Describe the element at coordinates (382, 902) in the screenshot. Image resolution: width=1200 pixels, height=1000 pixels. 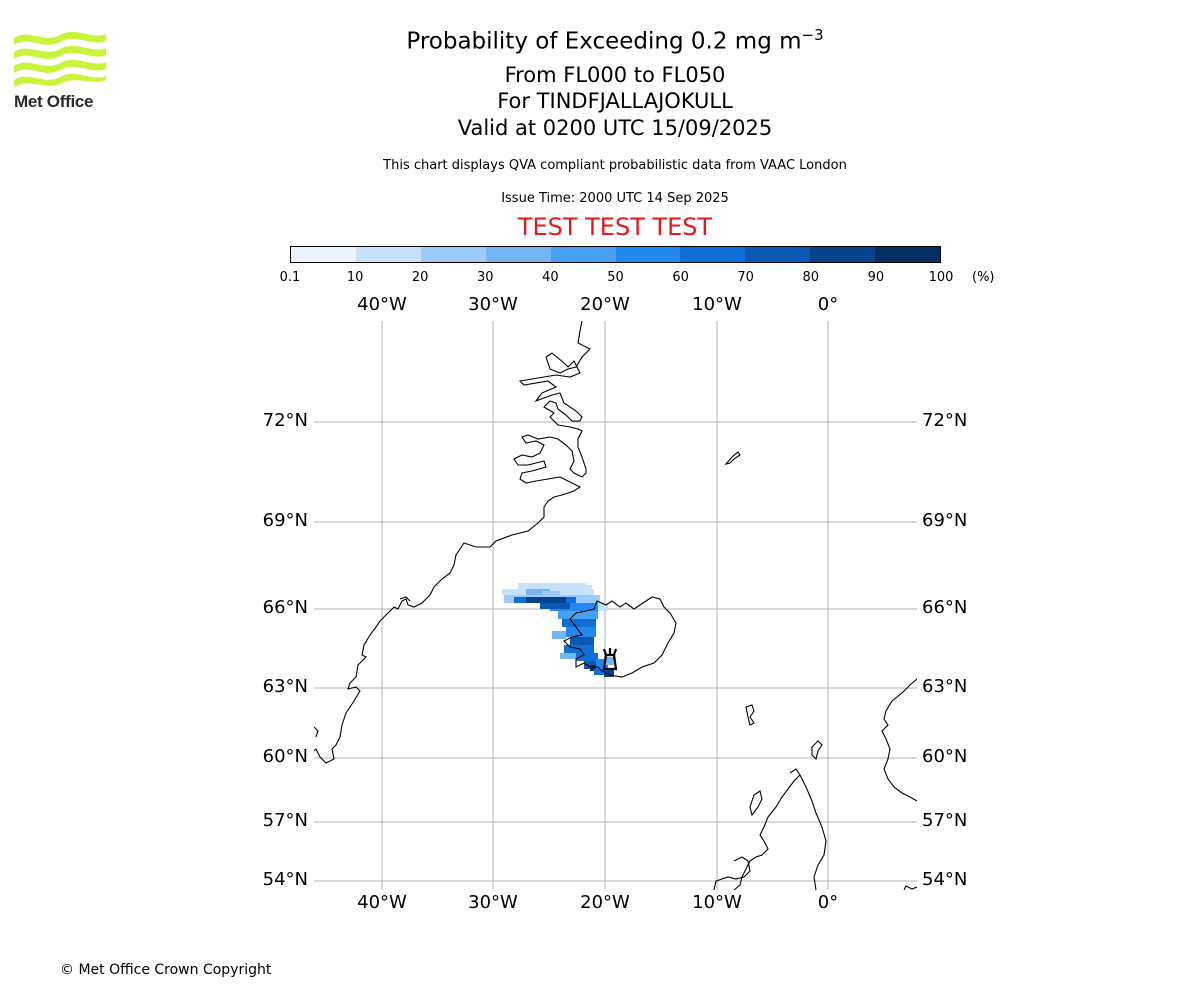
I see `lon-label-bottom: 40°W` at that location.